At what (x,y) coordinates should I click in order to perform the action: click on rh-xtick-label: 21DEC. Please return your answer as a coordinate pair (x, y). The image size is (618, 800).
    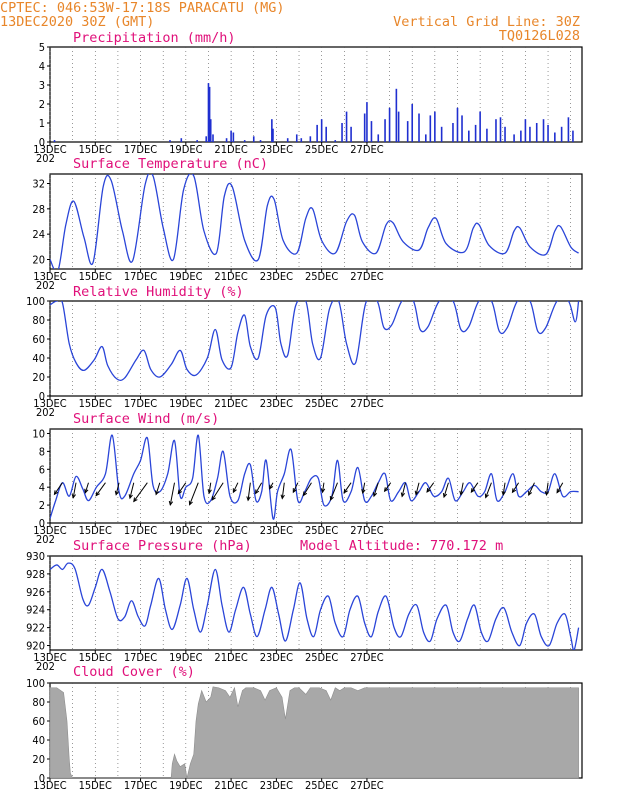
    Looking at the image, I should click on (230, 403).